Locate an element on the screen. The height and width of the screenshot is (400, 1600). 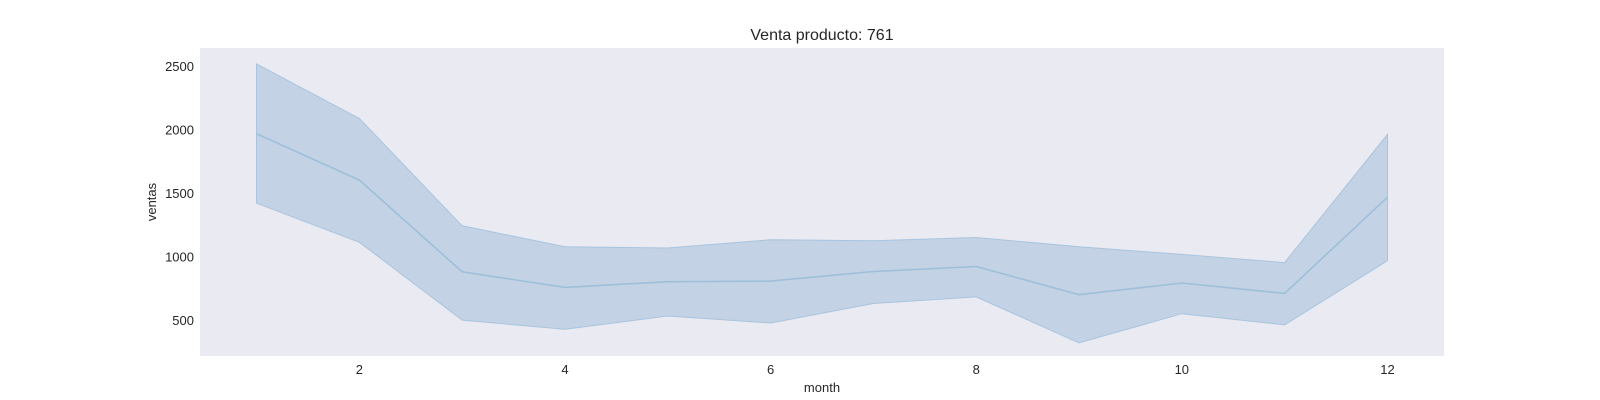
x-tick-label: 8 is located at coordinates (976, 369).